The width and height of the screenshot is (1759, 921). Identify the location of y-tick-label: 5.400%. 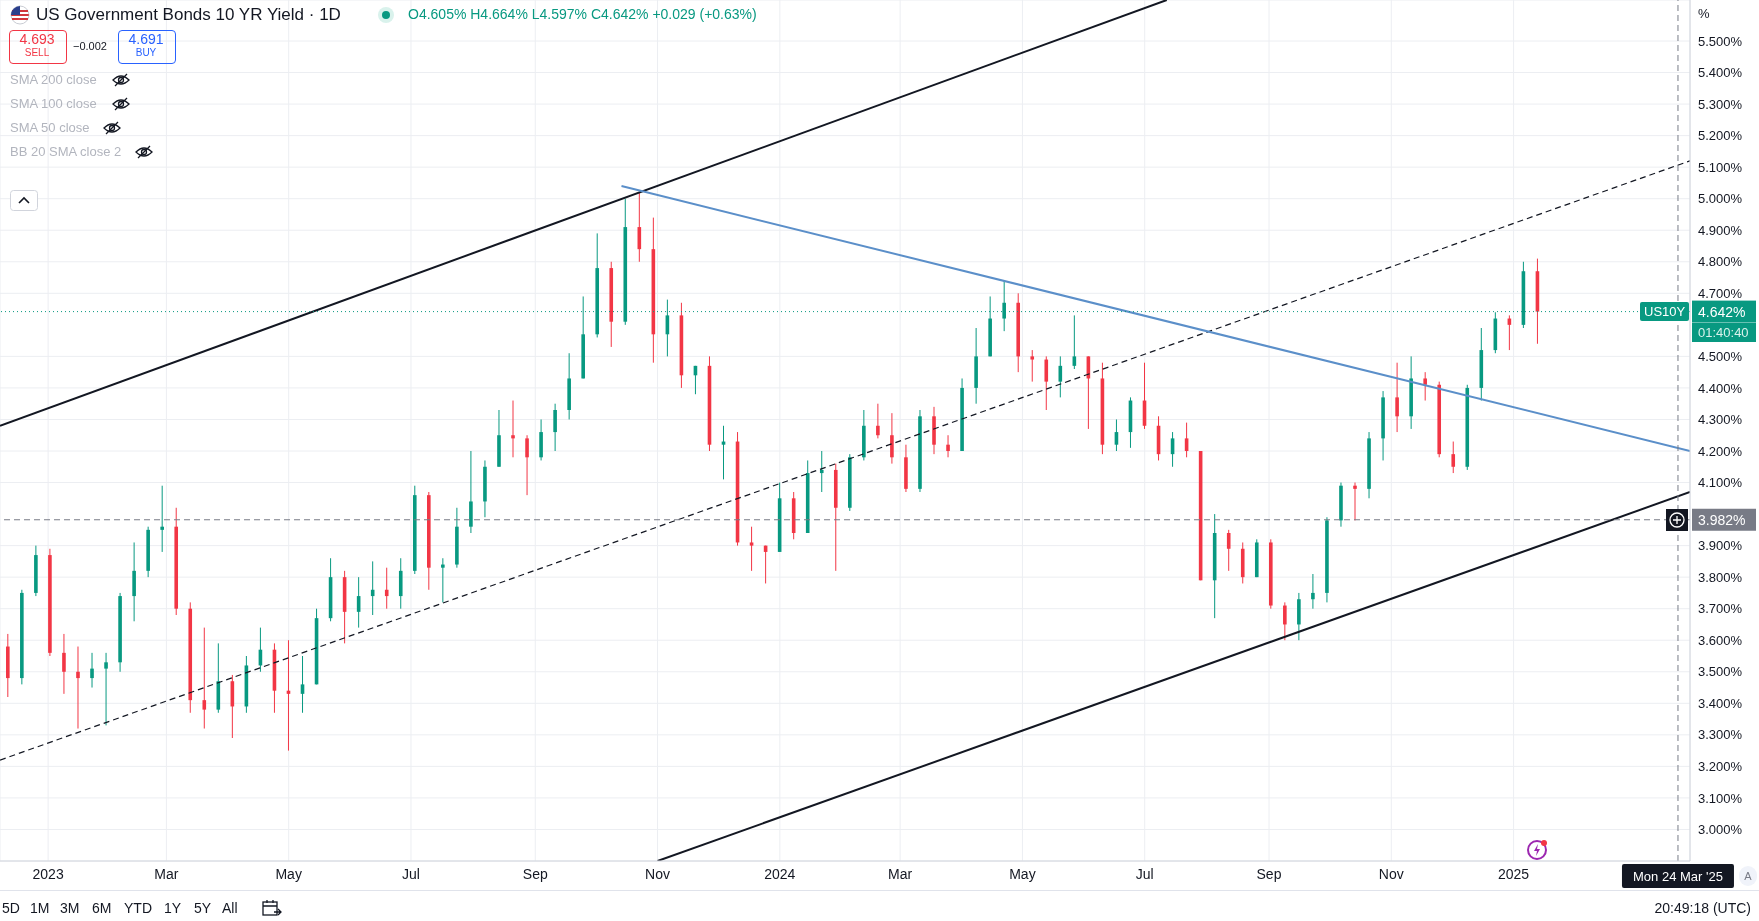
(1720, 73).